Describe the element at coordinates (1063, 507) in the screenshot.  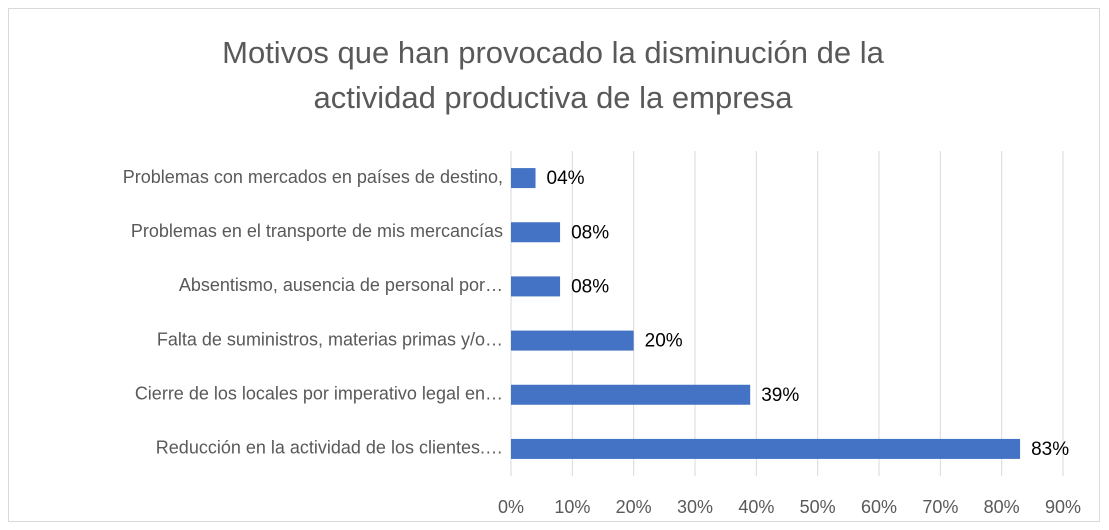
I see `x-tick-label: 90%` at that location.